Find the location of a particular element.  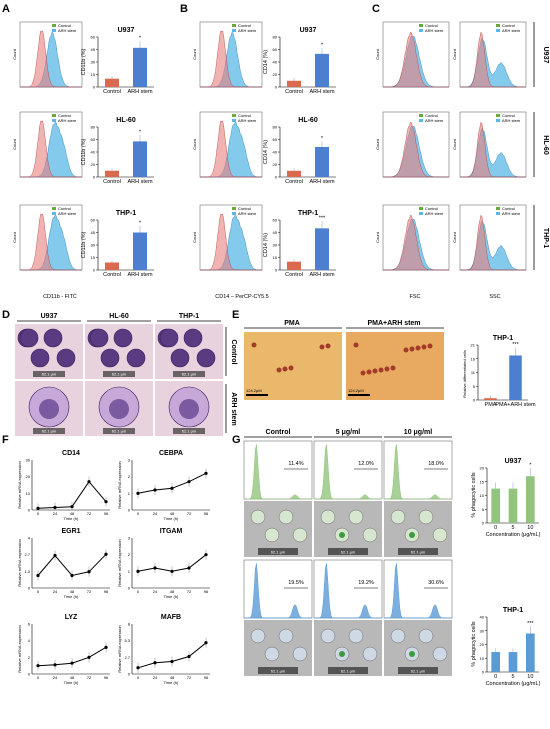

panel-b-bar-chart-2: 0 15 30 45 60 Control ARH stem *** CD14 (%) THP-1 is located at coordinates (299, 244).